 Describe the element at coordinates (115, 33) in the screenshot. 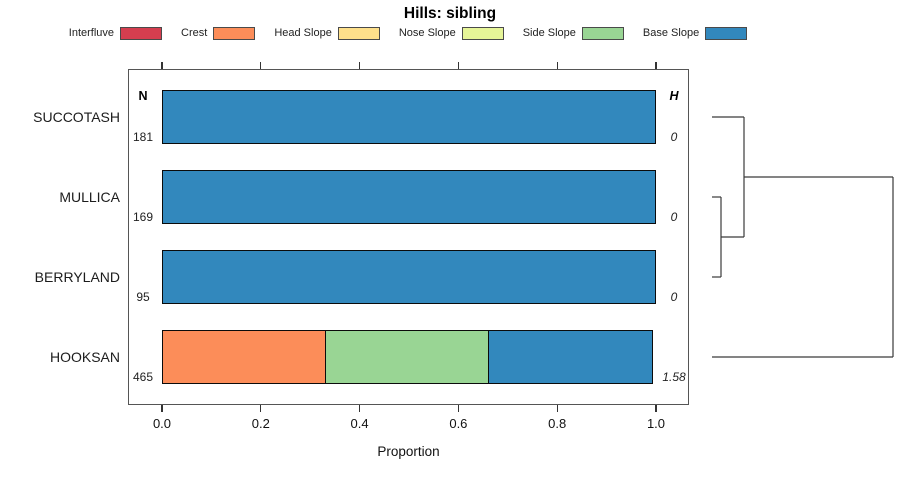

I see `legend-item-interfluve: Interfluve` at that location.